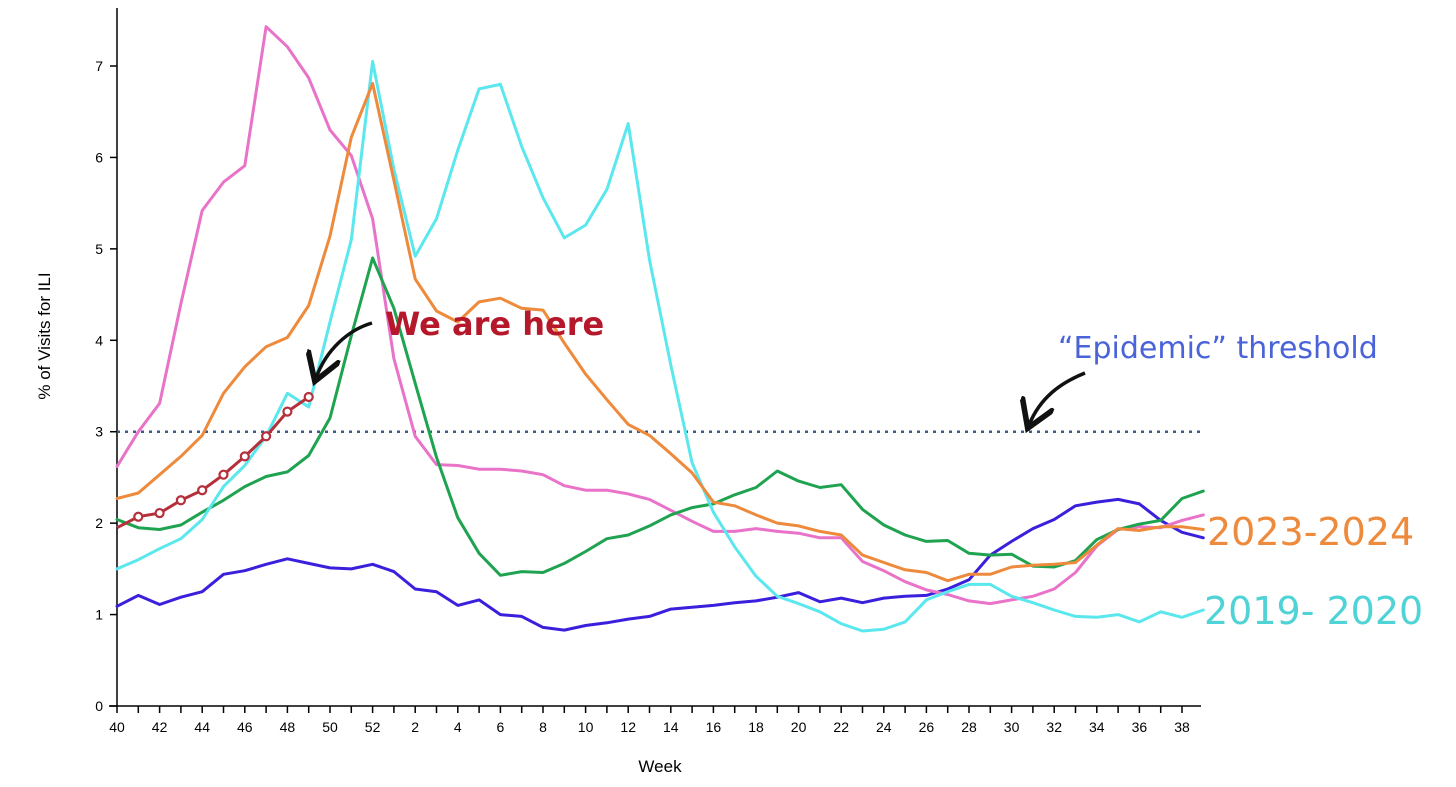 The image size is (1456, 787). I want to click on current-season-group, so click(215, 460).